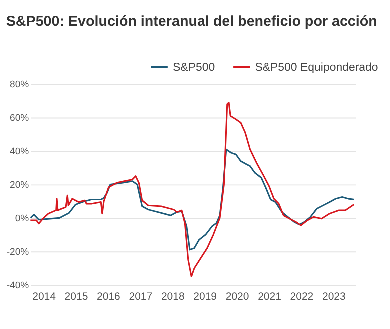 The image size is (390, 329). I want to click on y-tick-label: -40%, so click(18, 286).